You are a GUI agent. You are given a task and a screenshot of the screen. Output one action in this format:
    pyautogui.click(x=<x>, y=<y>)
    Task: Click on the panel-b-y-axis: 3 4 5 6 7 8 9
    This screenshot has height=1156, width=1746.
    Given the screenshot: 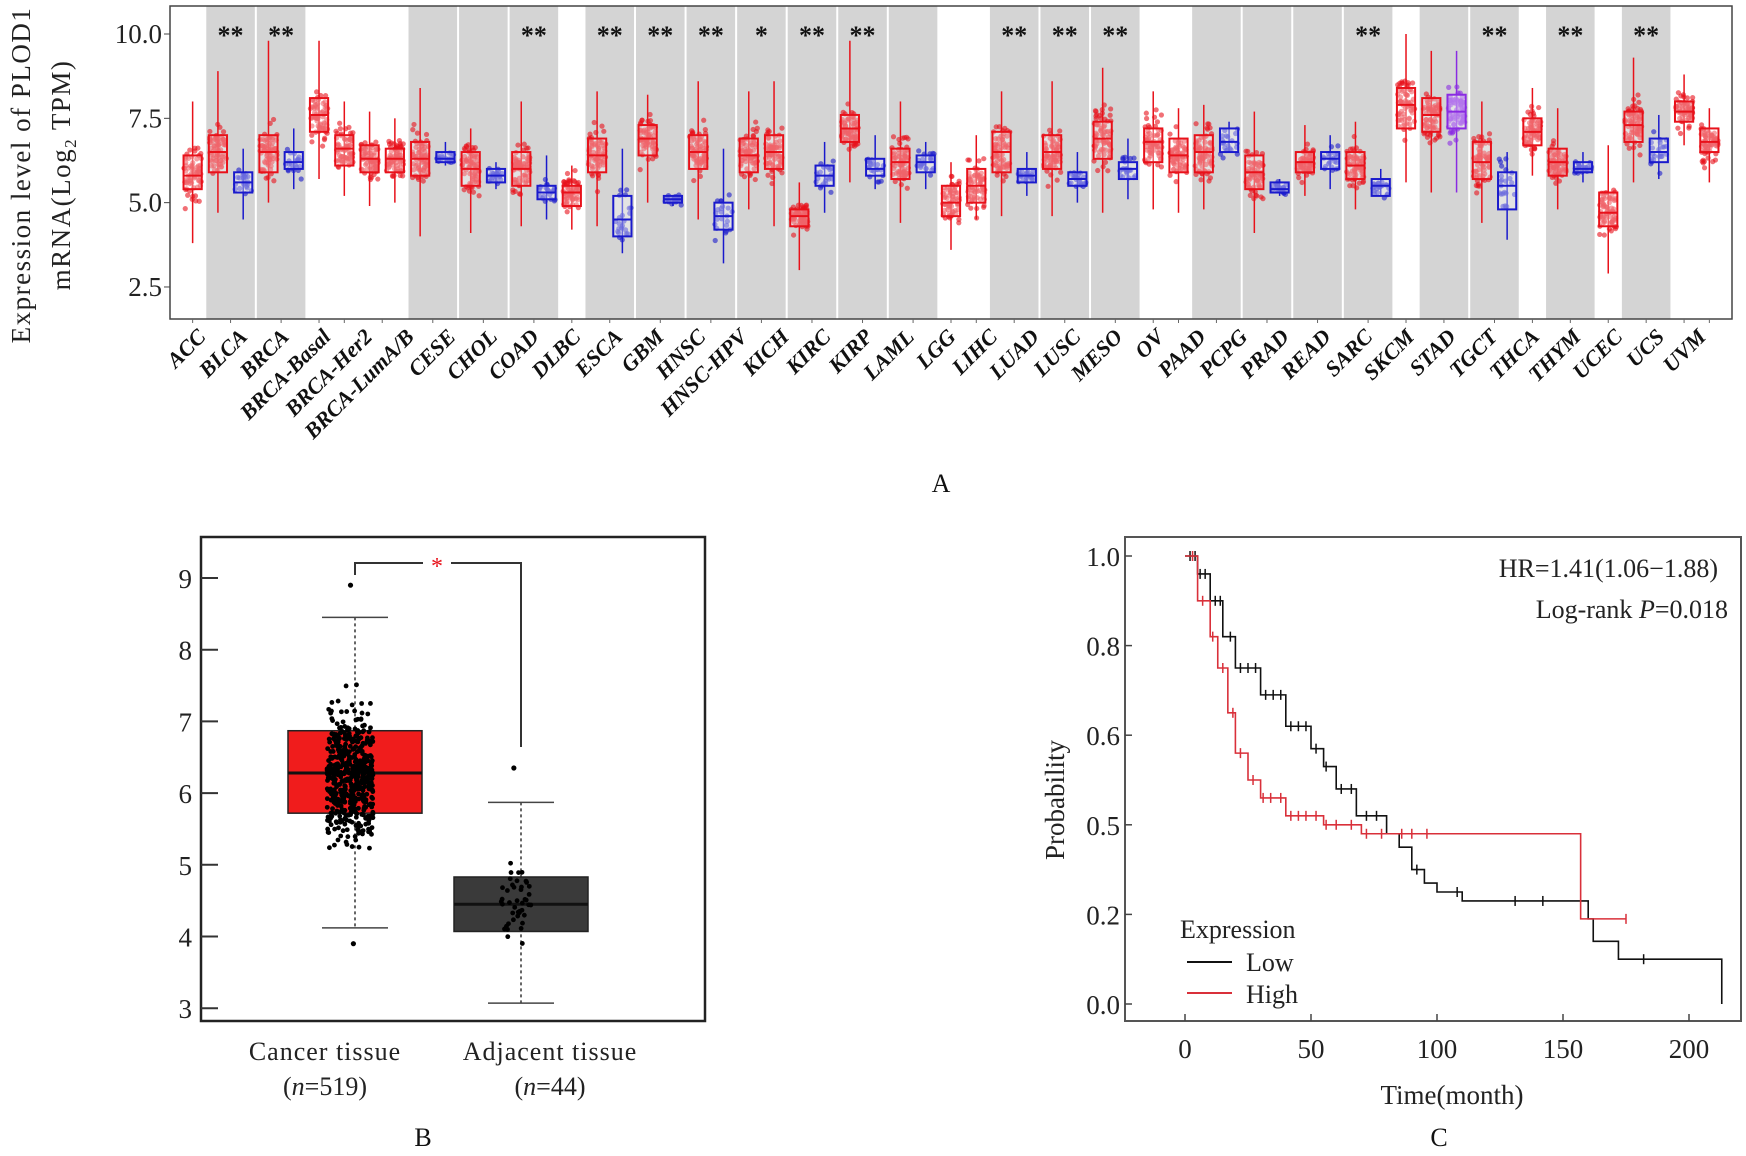 What is the action you would take?
    pyautogui.click(x=198, y=794)
    